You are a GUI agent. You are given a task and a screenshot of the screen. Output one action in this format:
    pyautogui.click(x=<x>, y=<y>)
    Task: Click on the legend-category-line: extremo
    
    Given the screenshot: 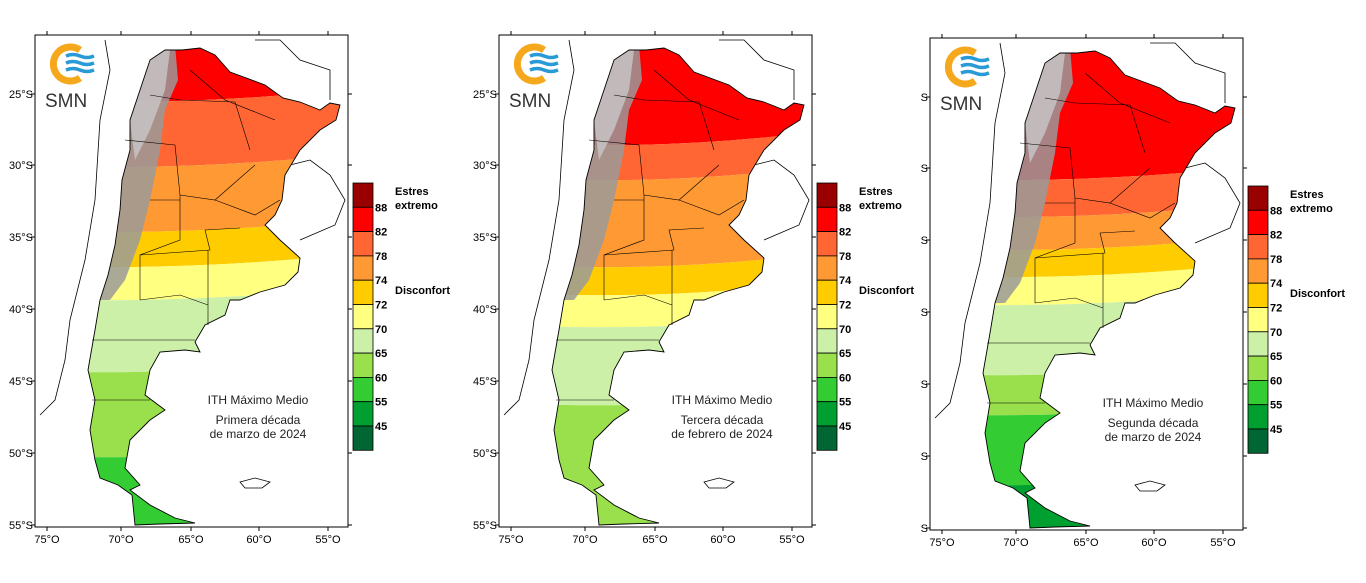 What is the action you would take?
    pyautogui.click(x=416, y=206)
    